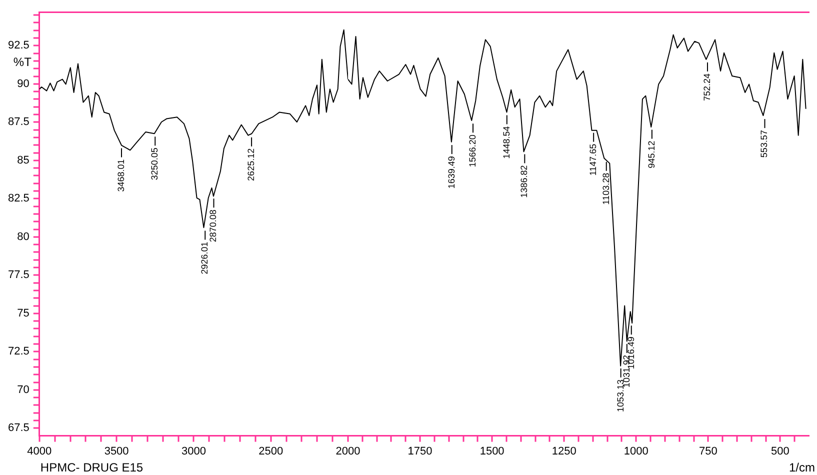  What do you see at coordinates (92, 467) in the screenshot?
I see `text: HPMC- DRUG E15` at bounding box center [92, 467].